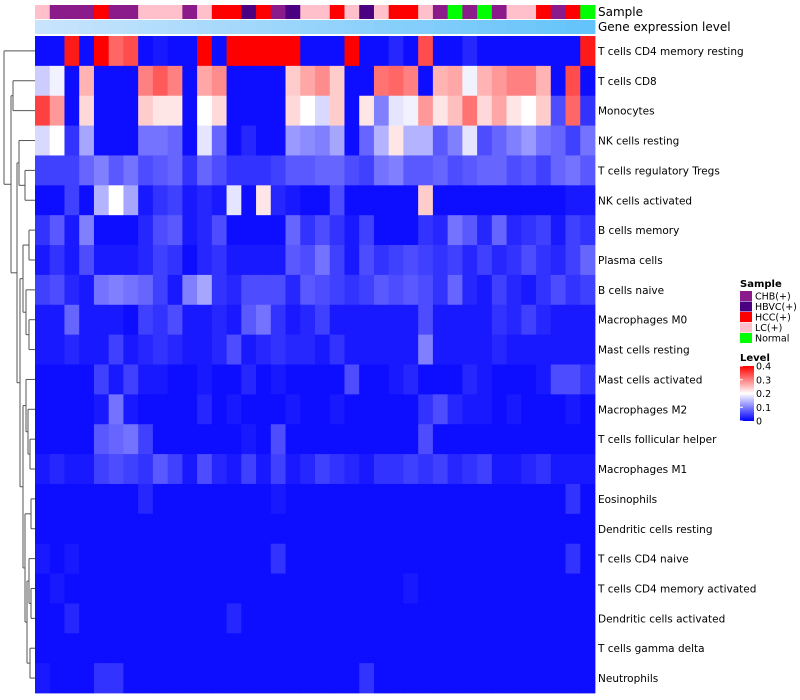 This screenshot has height=700, width=800. I want to click on sample-legend-label: CHB(+), so click(773, 297).